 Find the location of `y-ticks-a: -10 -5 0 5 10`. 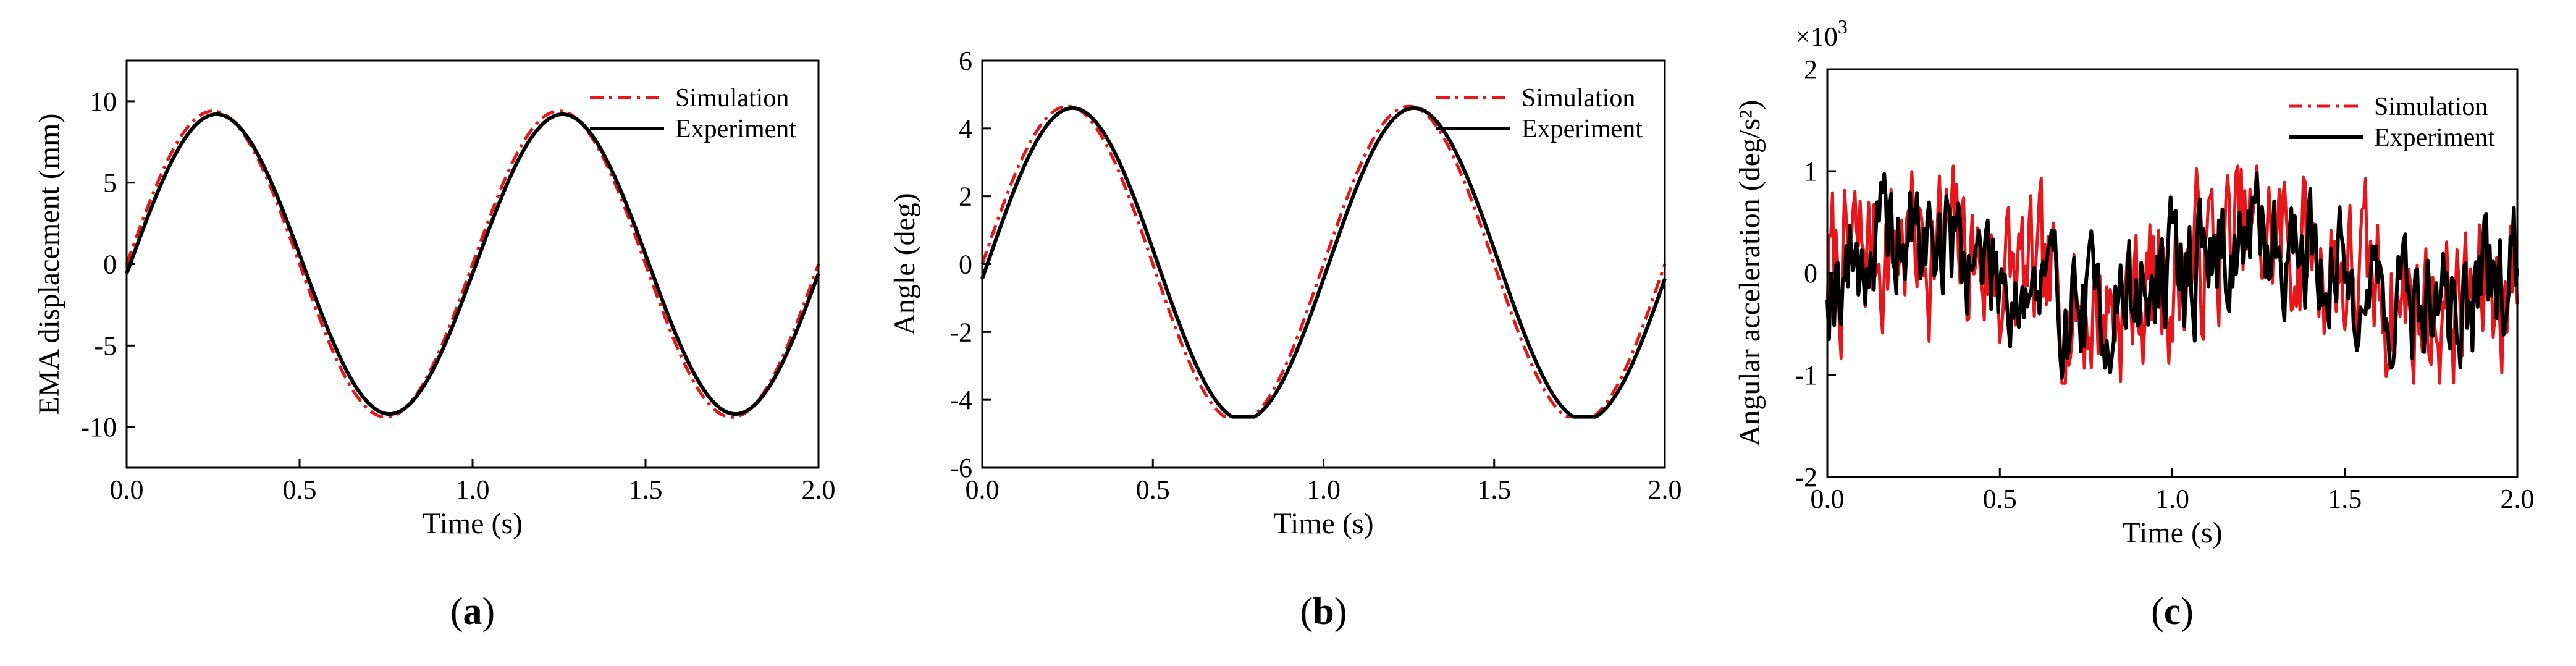

y-ticks-a: -10 -5 0 5 10 is located at coordinates (107, 264).